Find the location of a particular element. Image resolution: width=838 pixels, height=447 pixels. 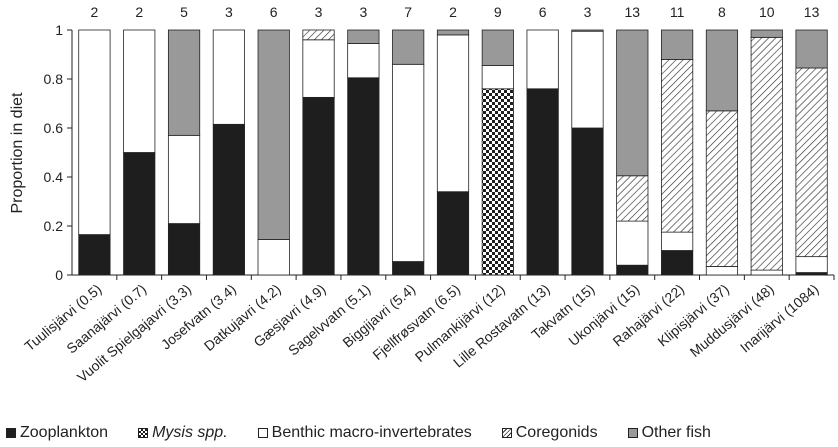

legend-item-other-fish: Other fish is located at coordinates (669, 433).